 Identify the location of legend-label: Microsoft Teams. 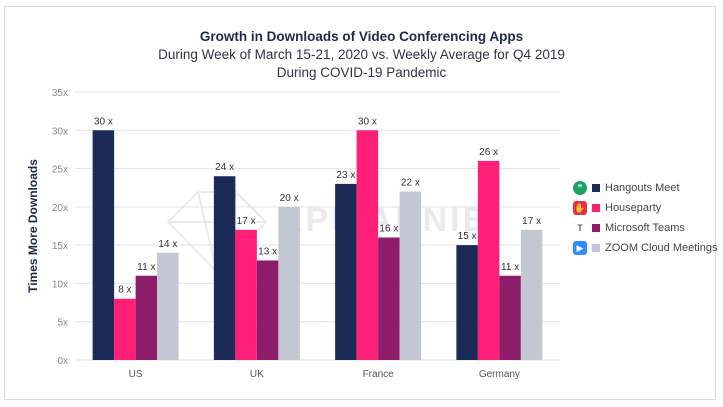
(645, 228).